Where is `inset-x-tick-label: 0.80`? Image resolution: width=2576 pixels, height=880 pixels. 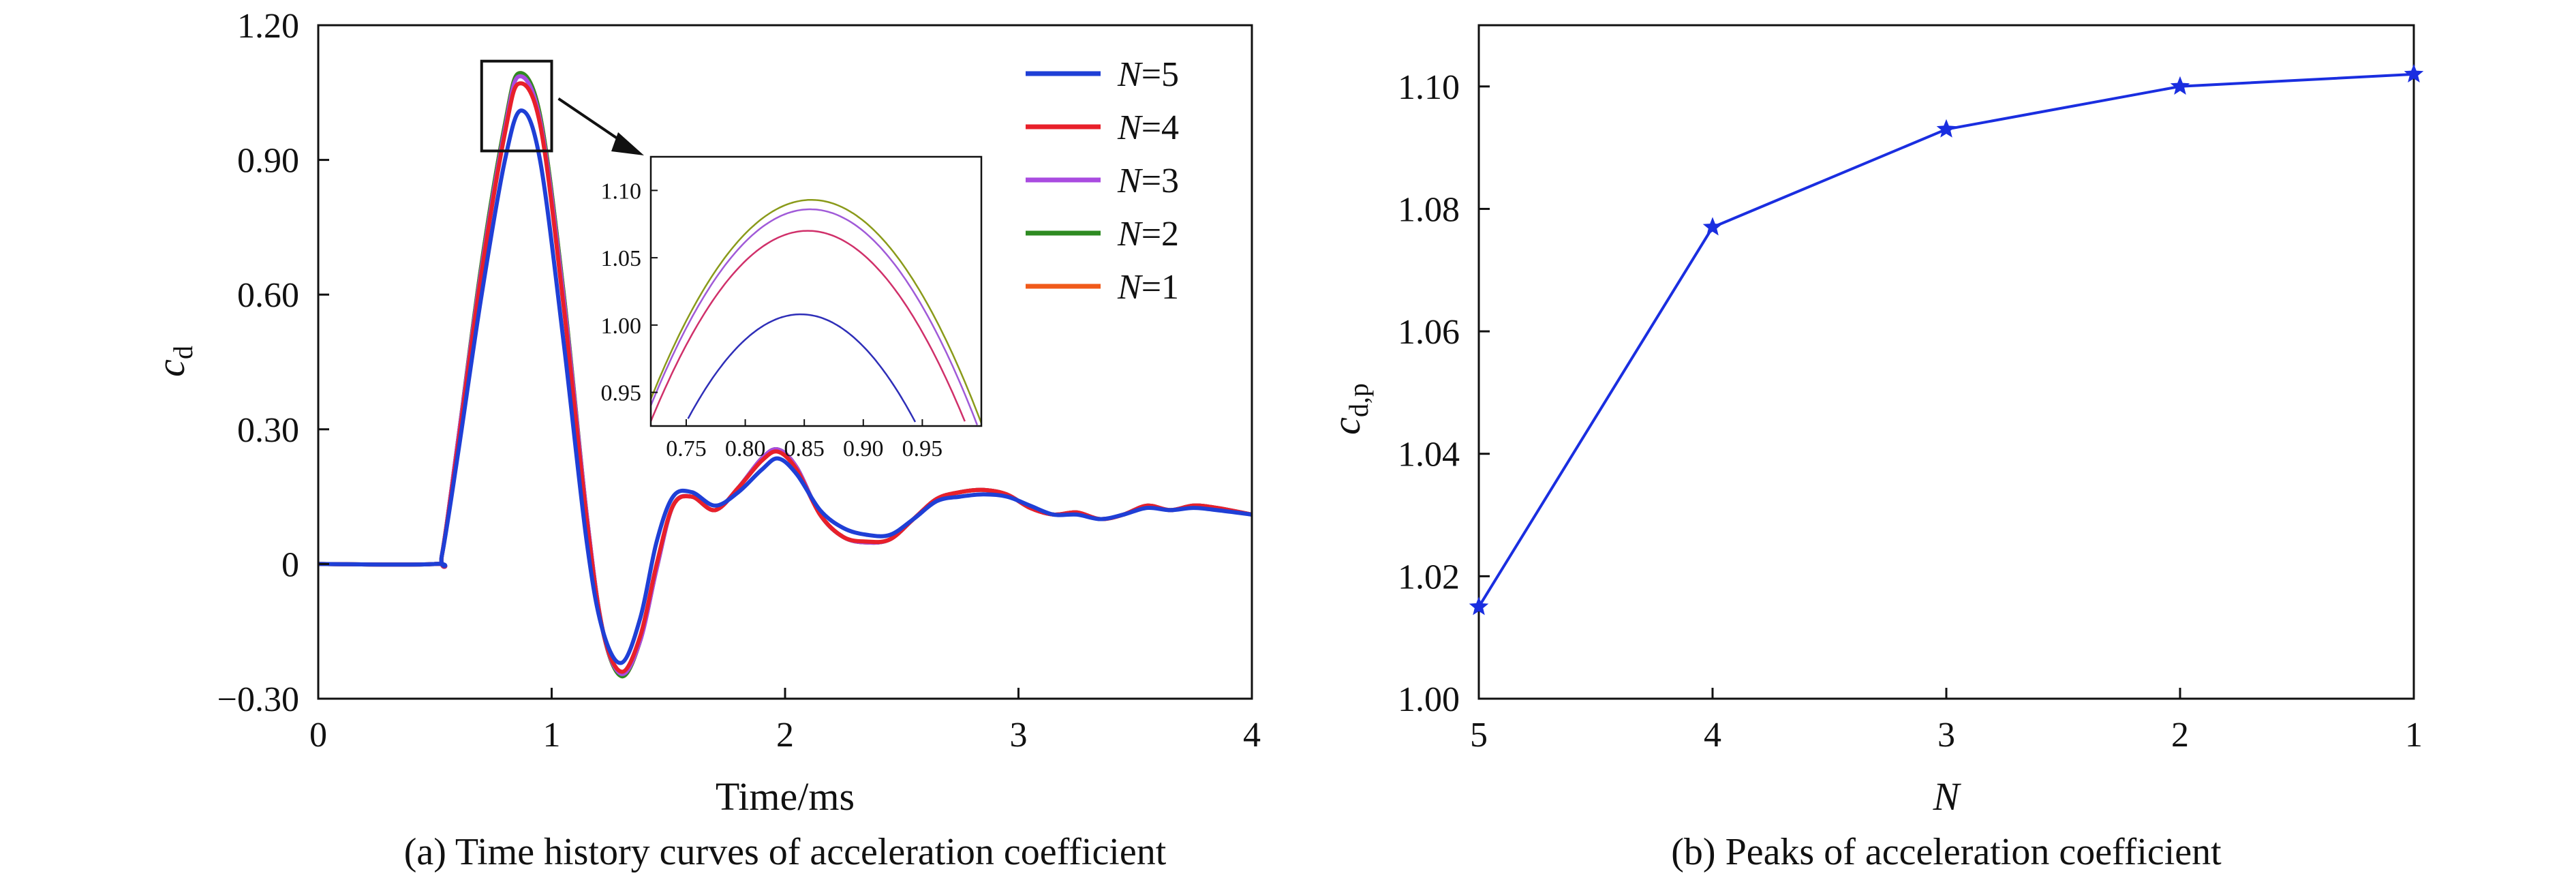 inset-x-tick-label: 0.80 is located at coordinates (746, 448).